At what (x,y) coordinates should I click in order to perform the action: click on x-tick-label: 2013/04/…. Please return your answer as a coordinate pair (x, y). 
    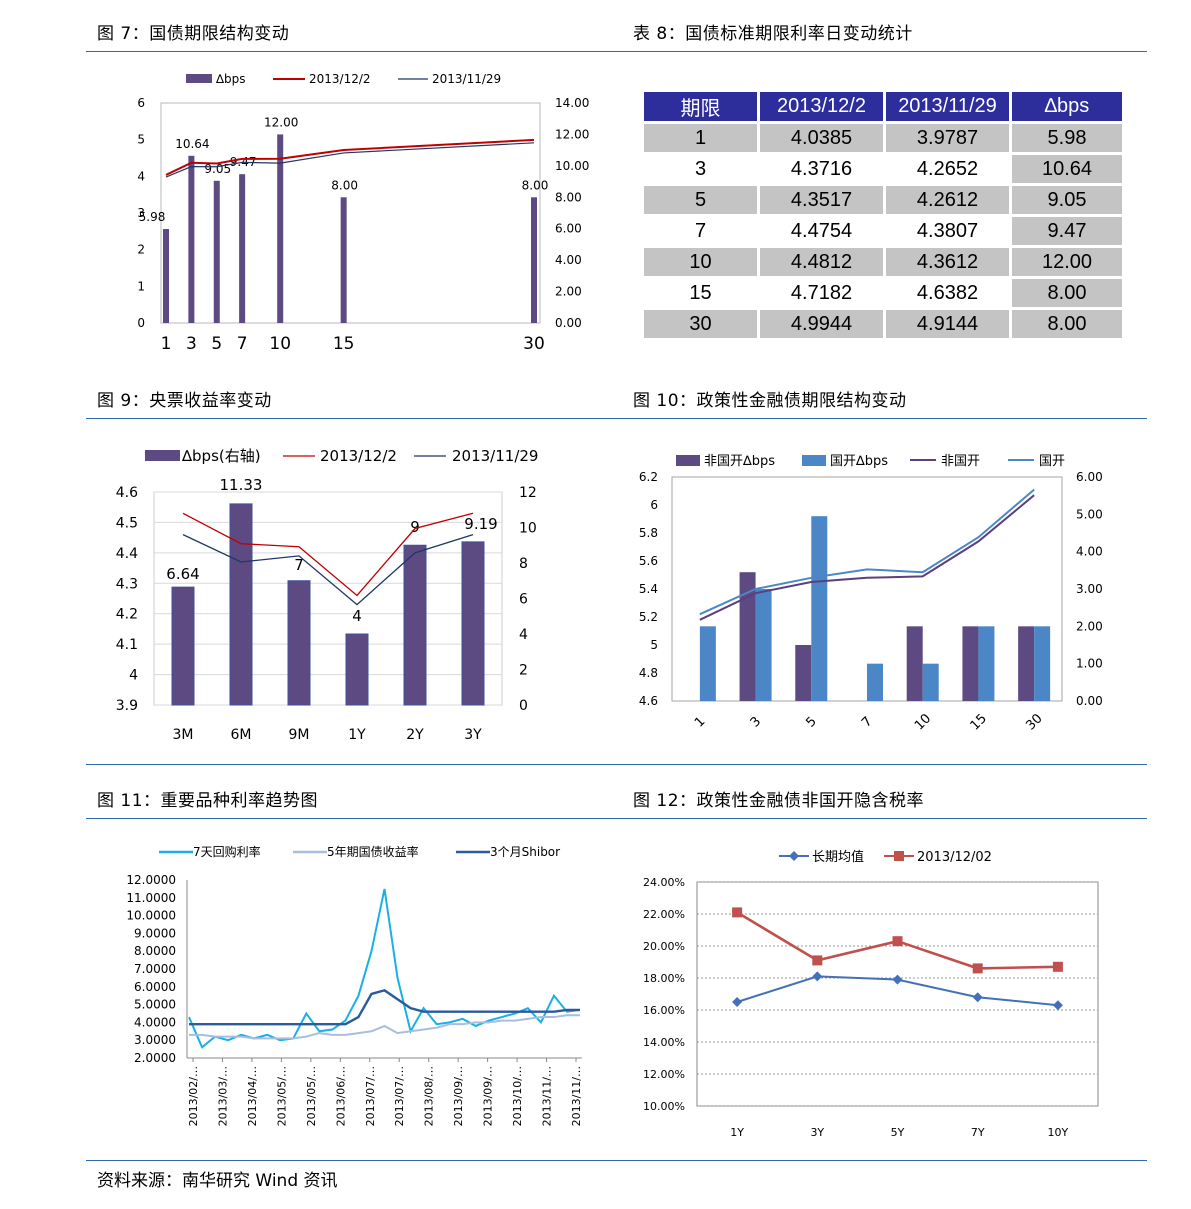
    Looking at the image, I should click on (252, 1096).